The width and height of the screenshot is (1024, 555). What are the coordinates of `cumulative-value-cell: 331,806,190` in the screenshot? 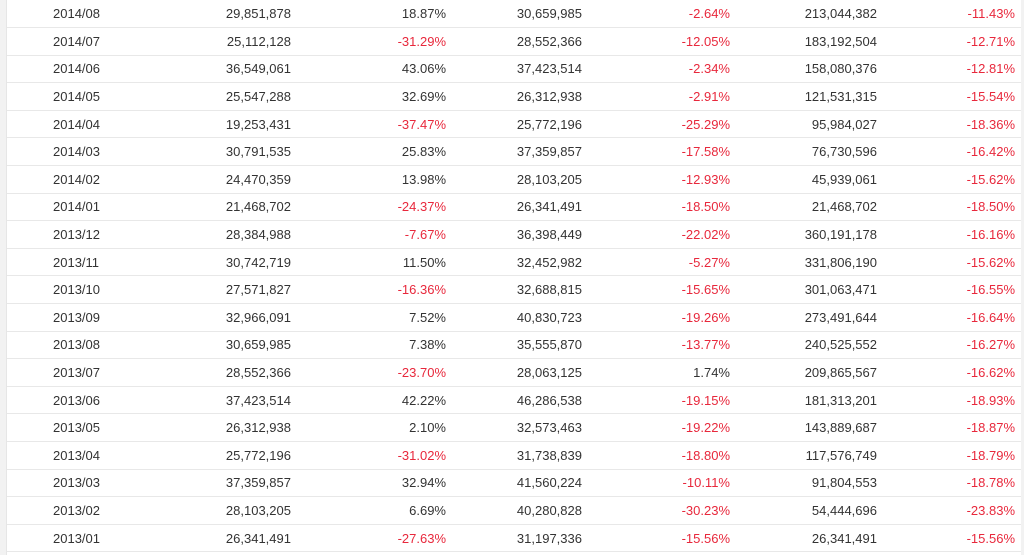 It's located at (803, 262).